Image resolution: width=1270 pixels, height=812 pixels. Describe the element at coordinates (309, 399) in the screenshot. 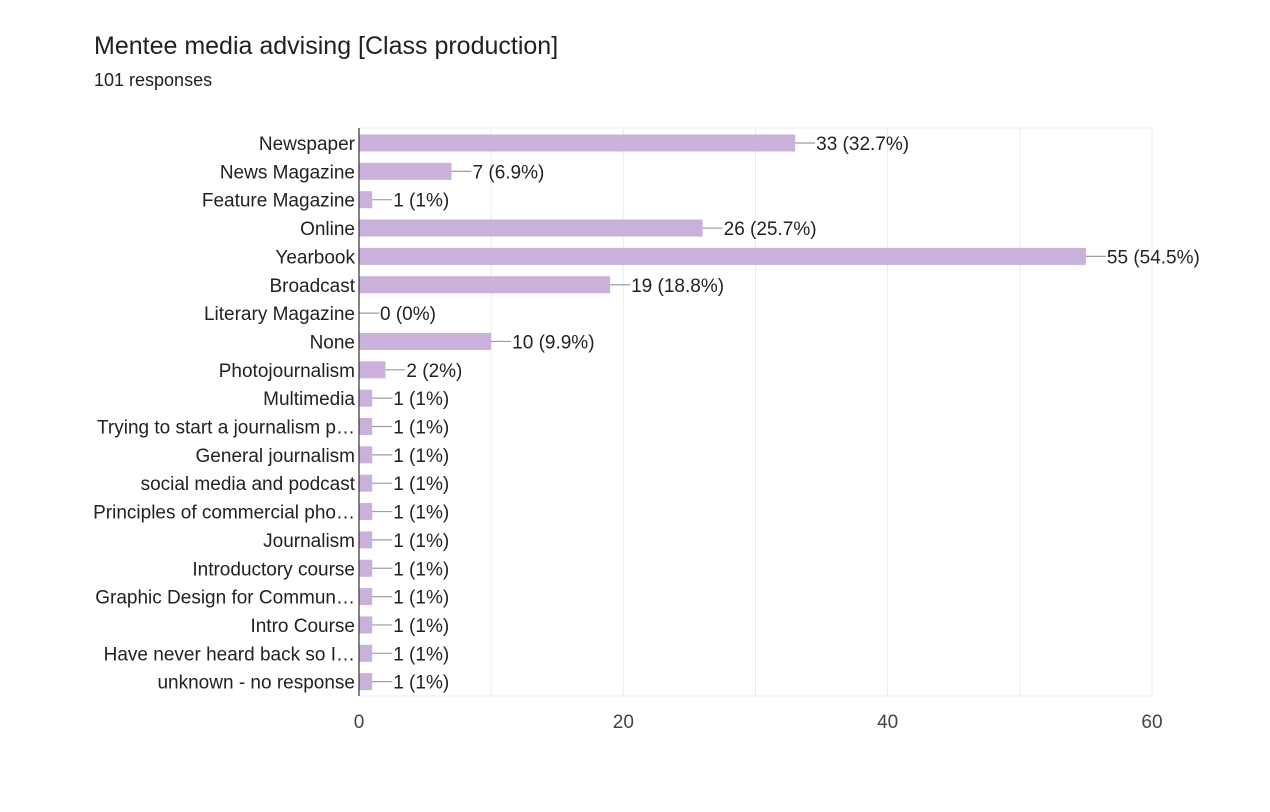

I see `category-label: Multimedia` at that location.